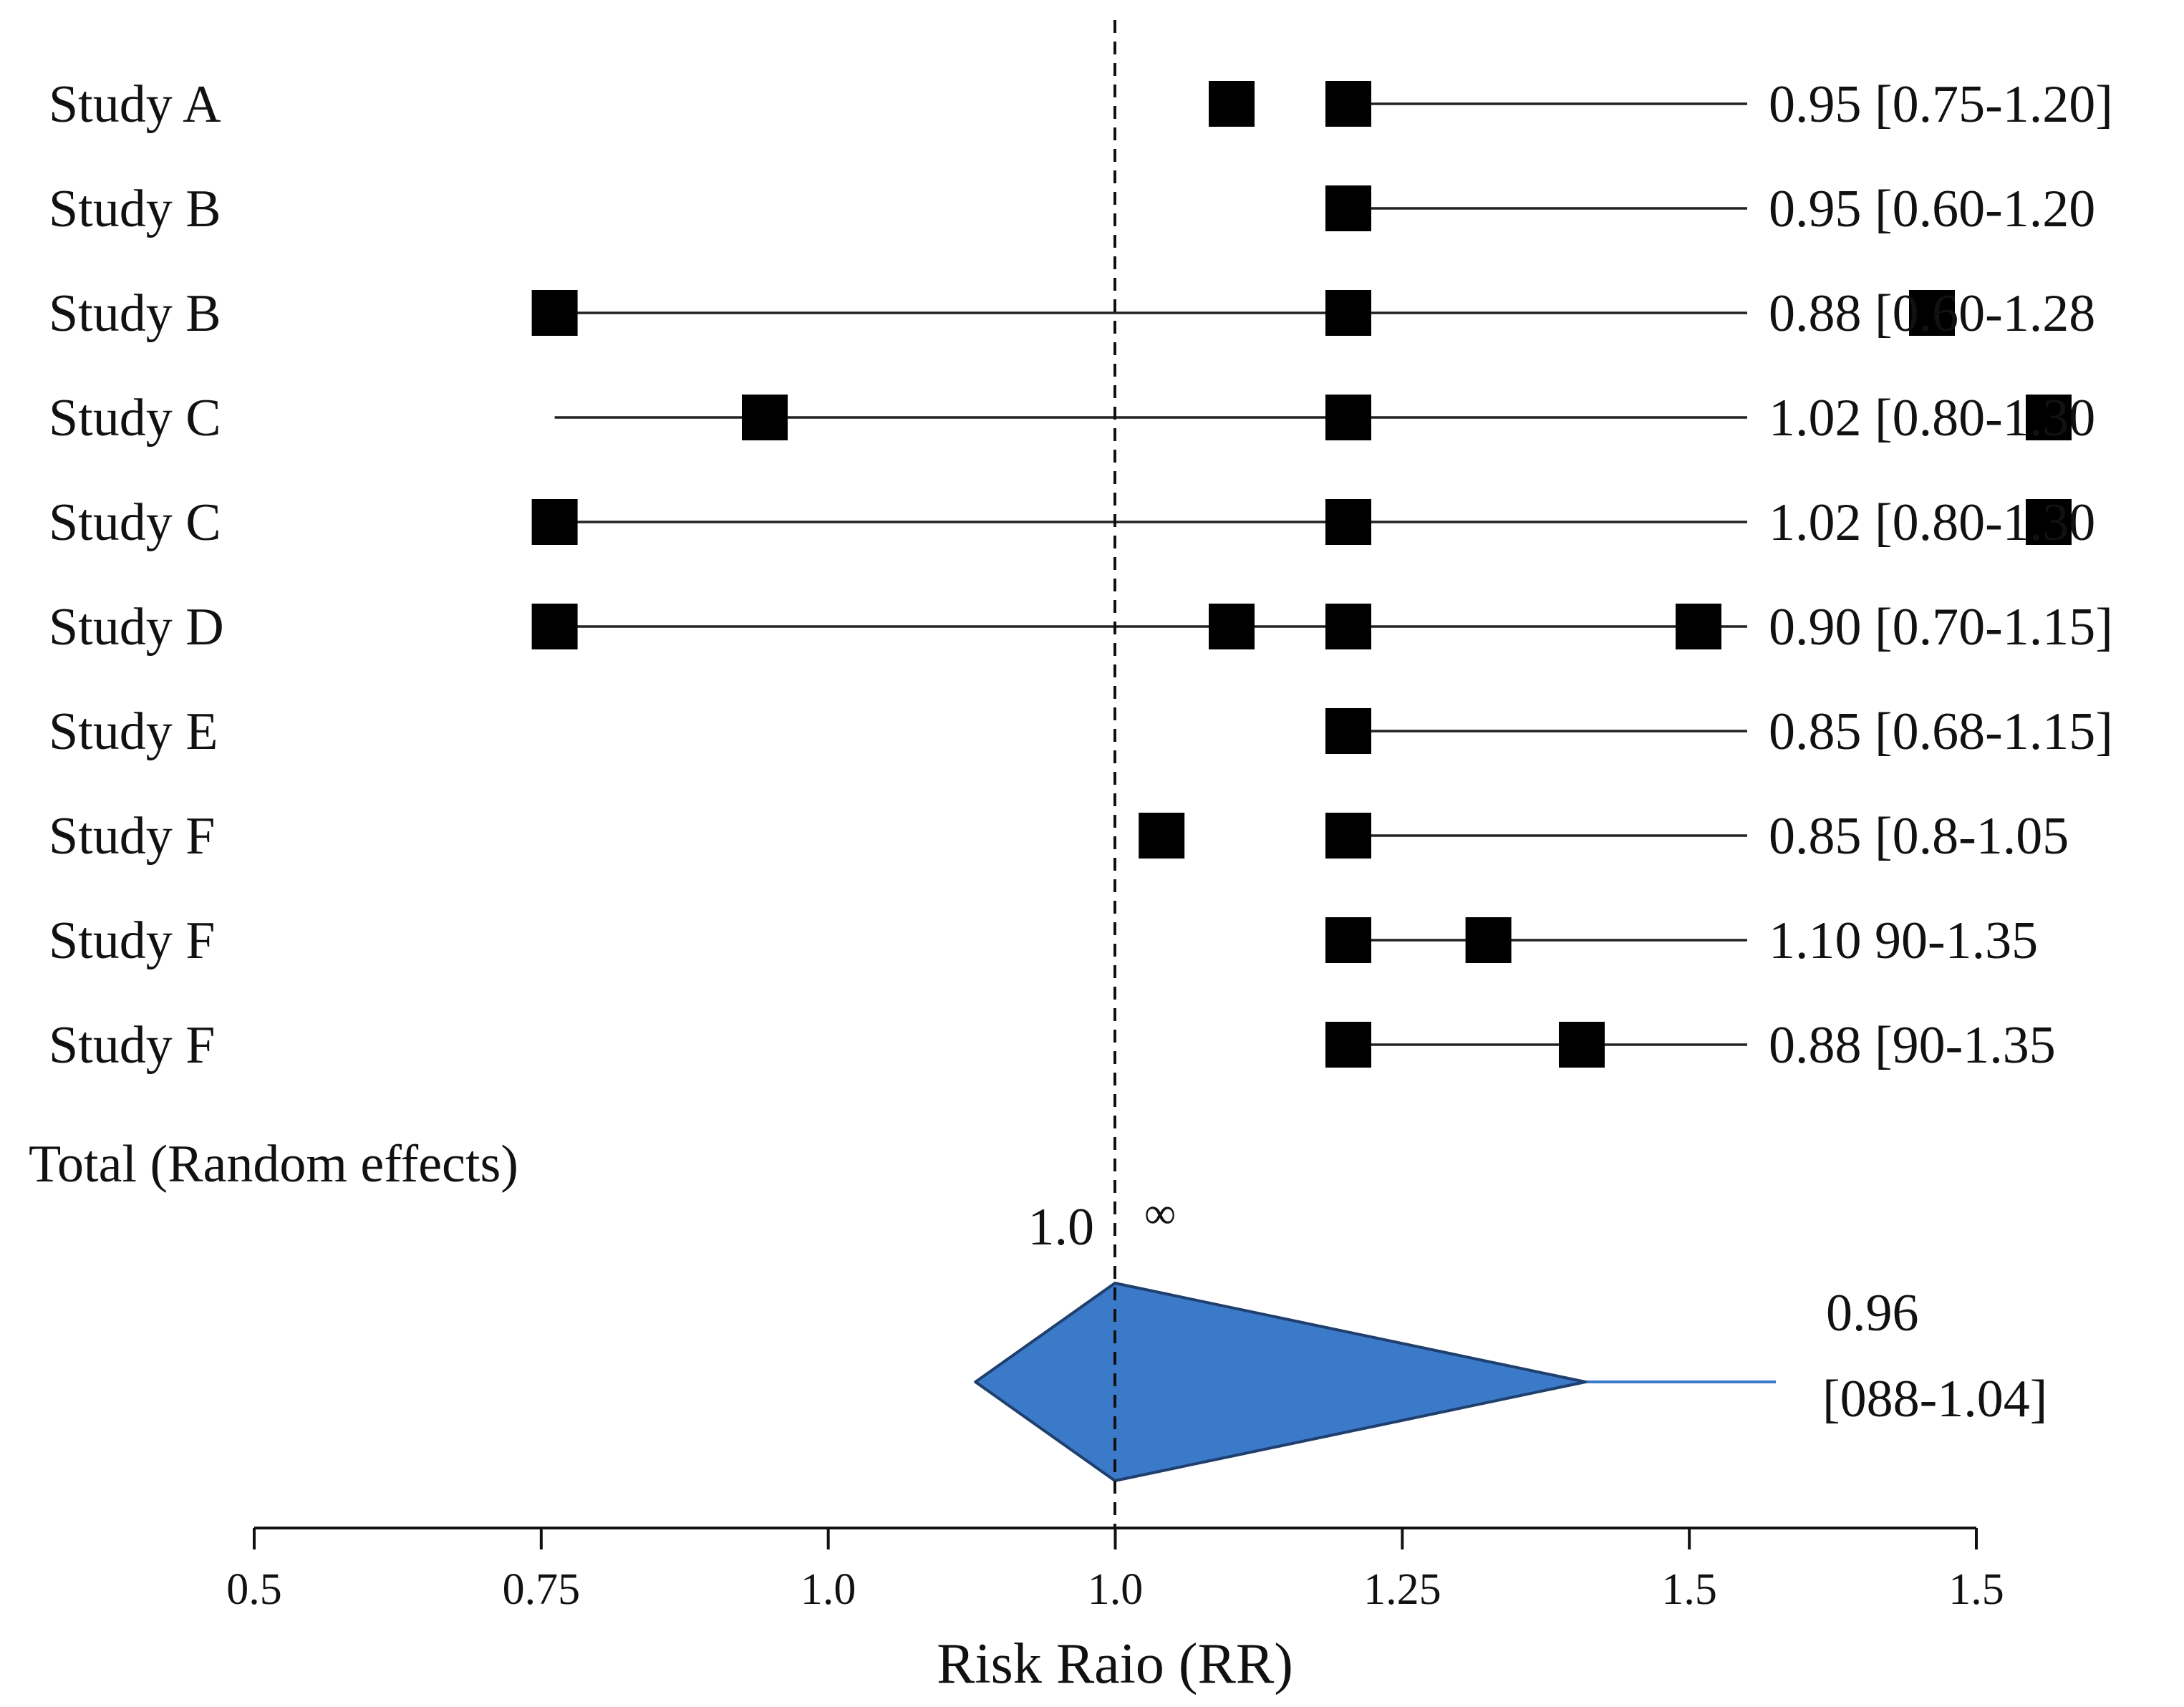  I want to click on total-confidence-interval: [088-1.04], so click(1934, 1399).